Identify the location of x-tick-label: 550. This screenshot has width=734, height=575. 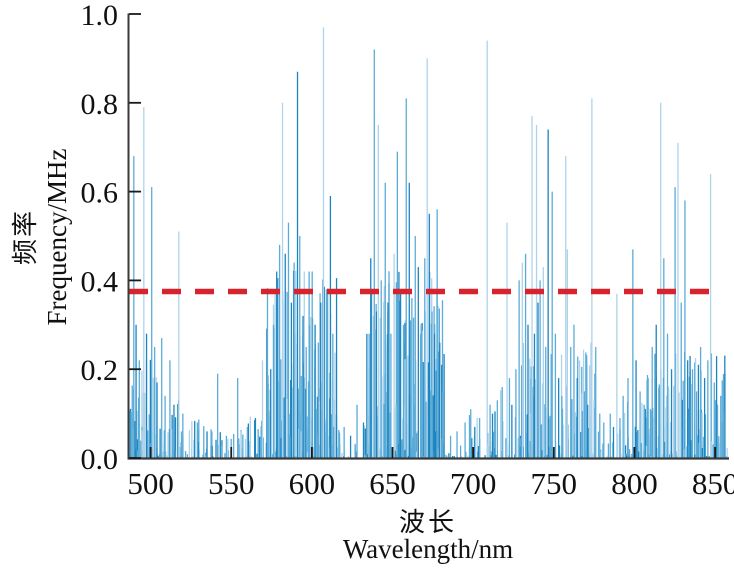
(231, 483).